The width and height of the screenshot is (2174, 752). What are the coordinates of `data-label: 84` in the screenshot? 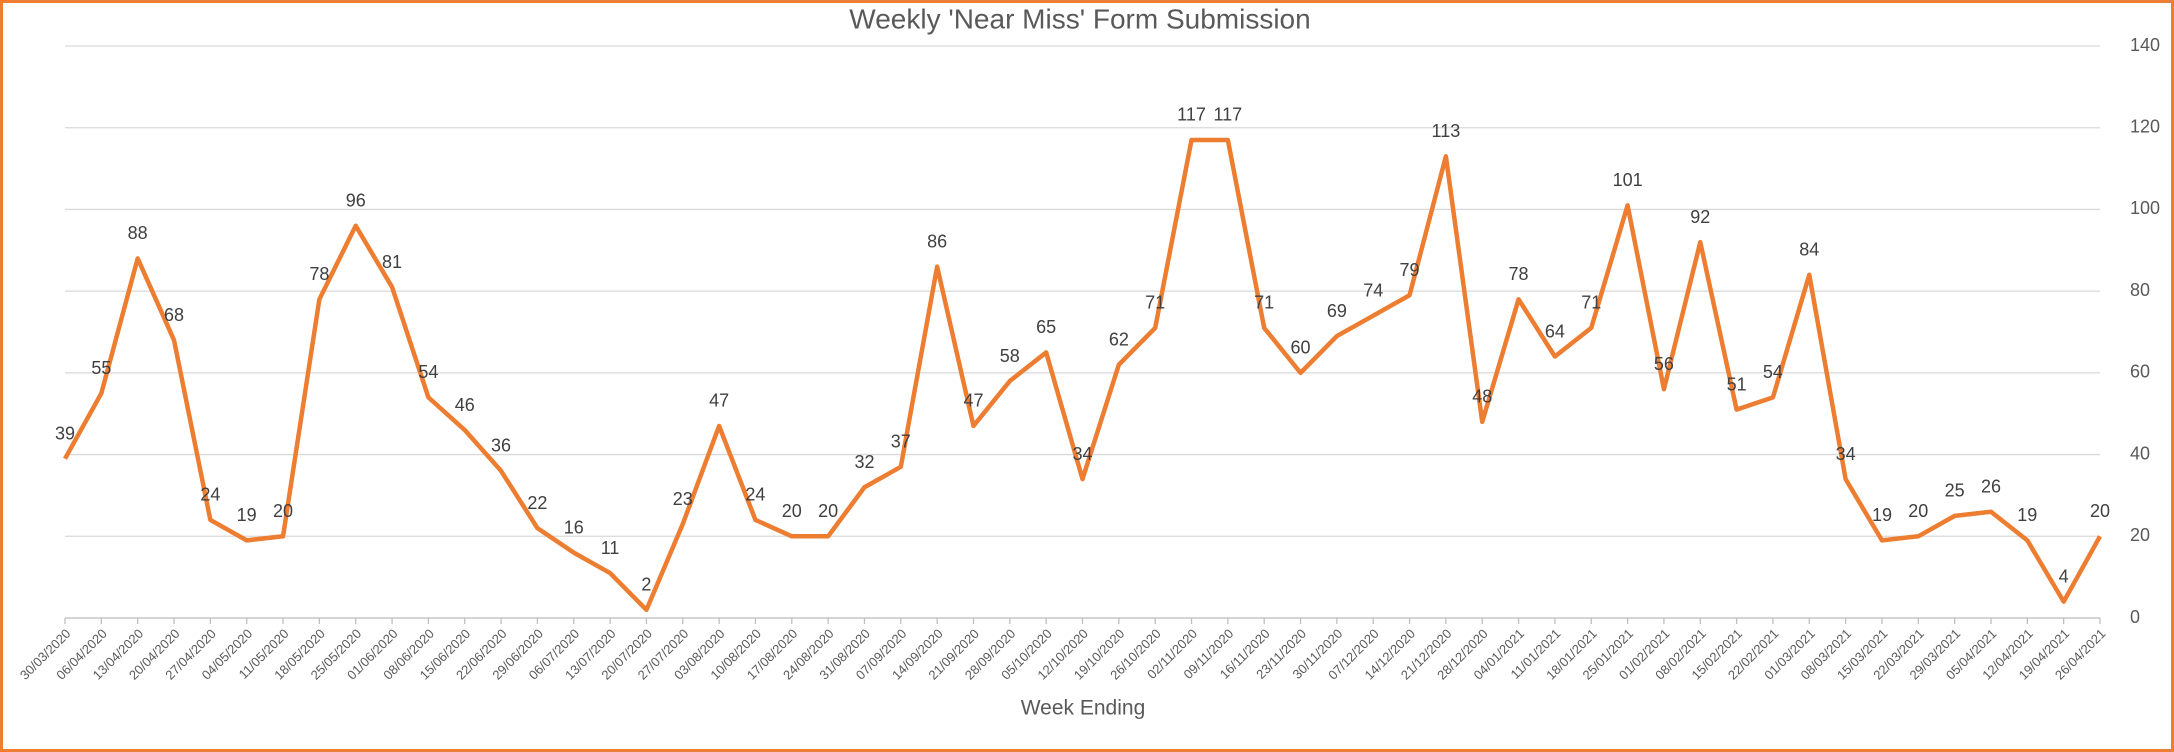 It's located at (1809, 250).